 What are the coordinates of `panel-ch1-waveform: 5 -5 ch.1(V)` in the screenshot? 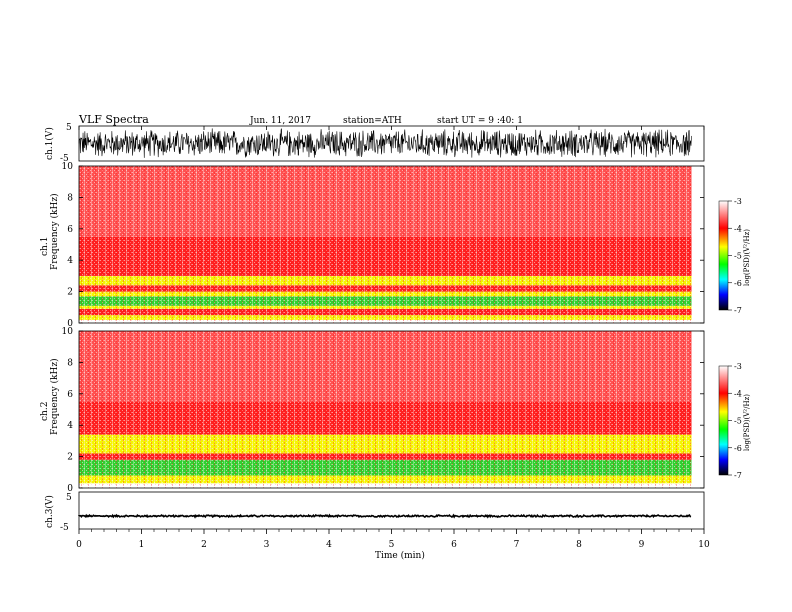 It's located at (374, 143).